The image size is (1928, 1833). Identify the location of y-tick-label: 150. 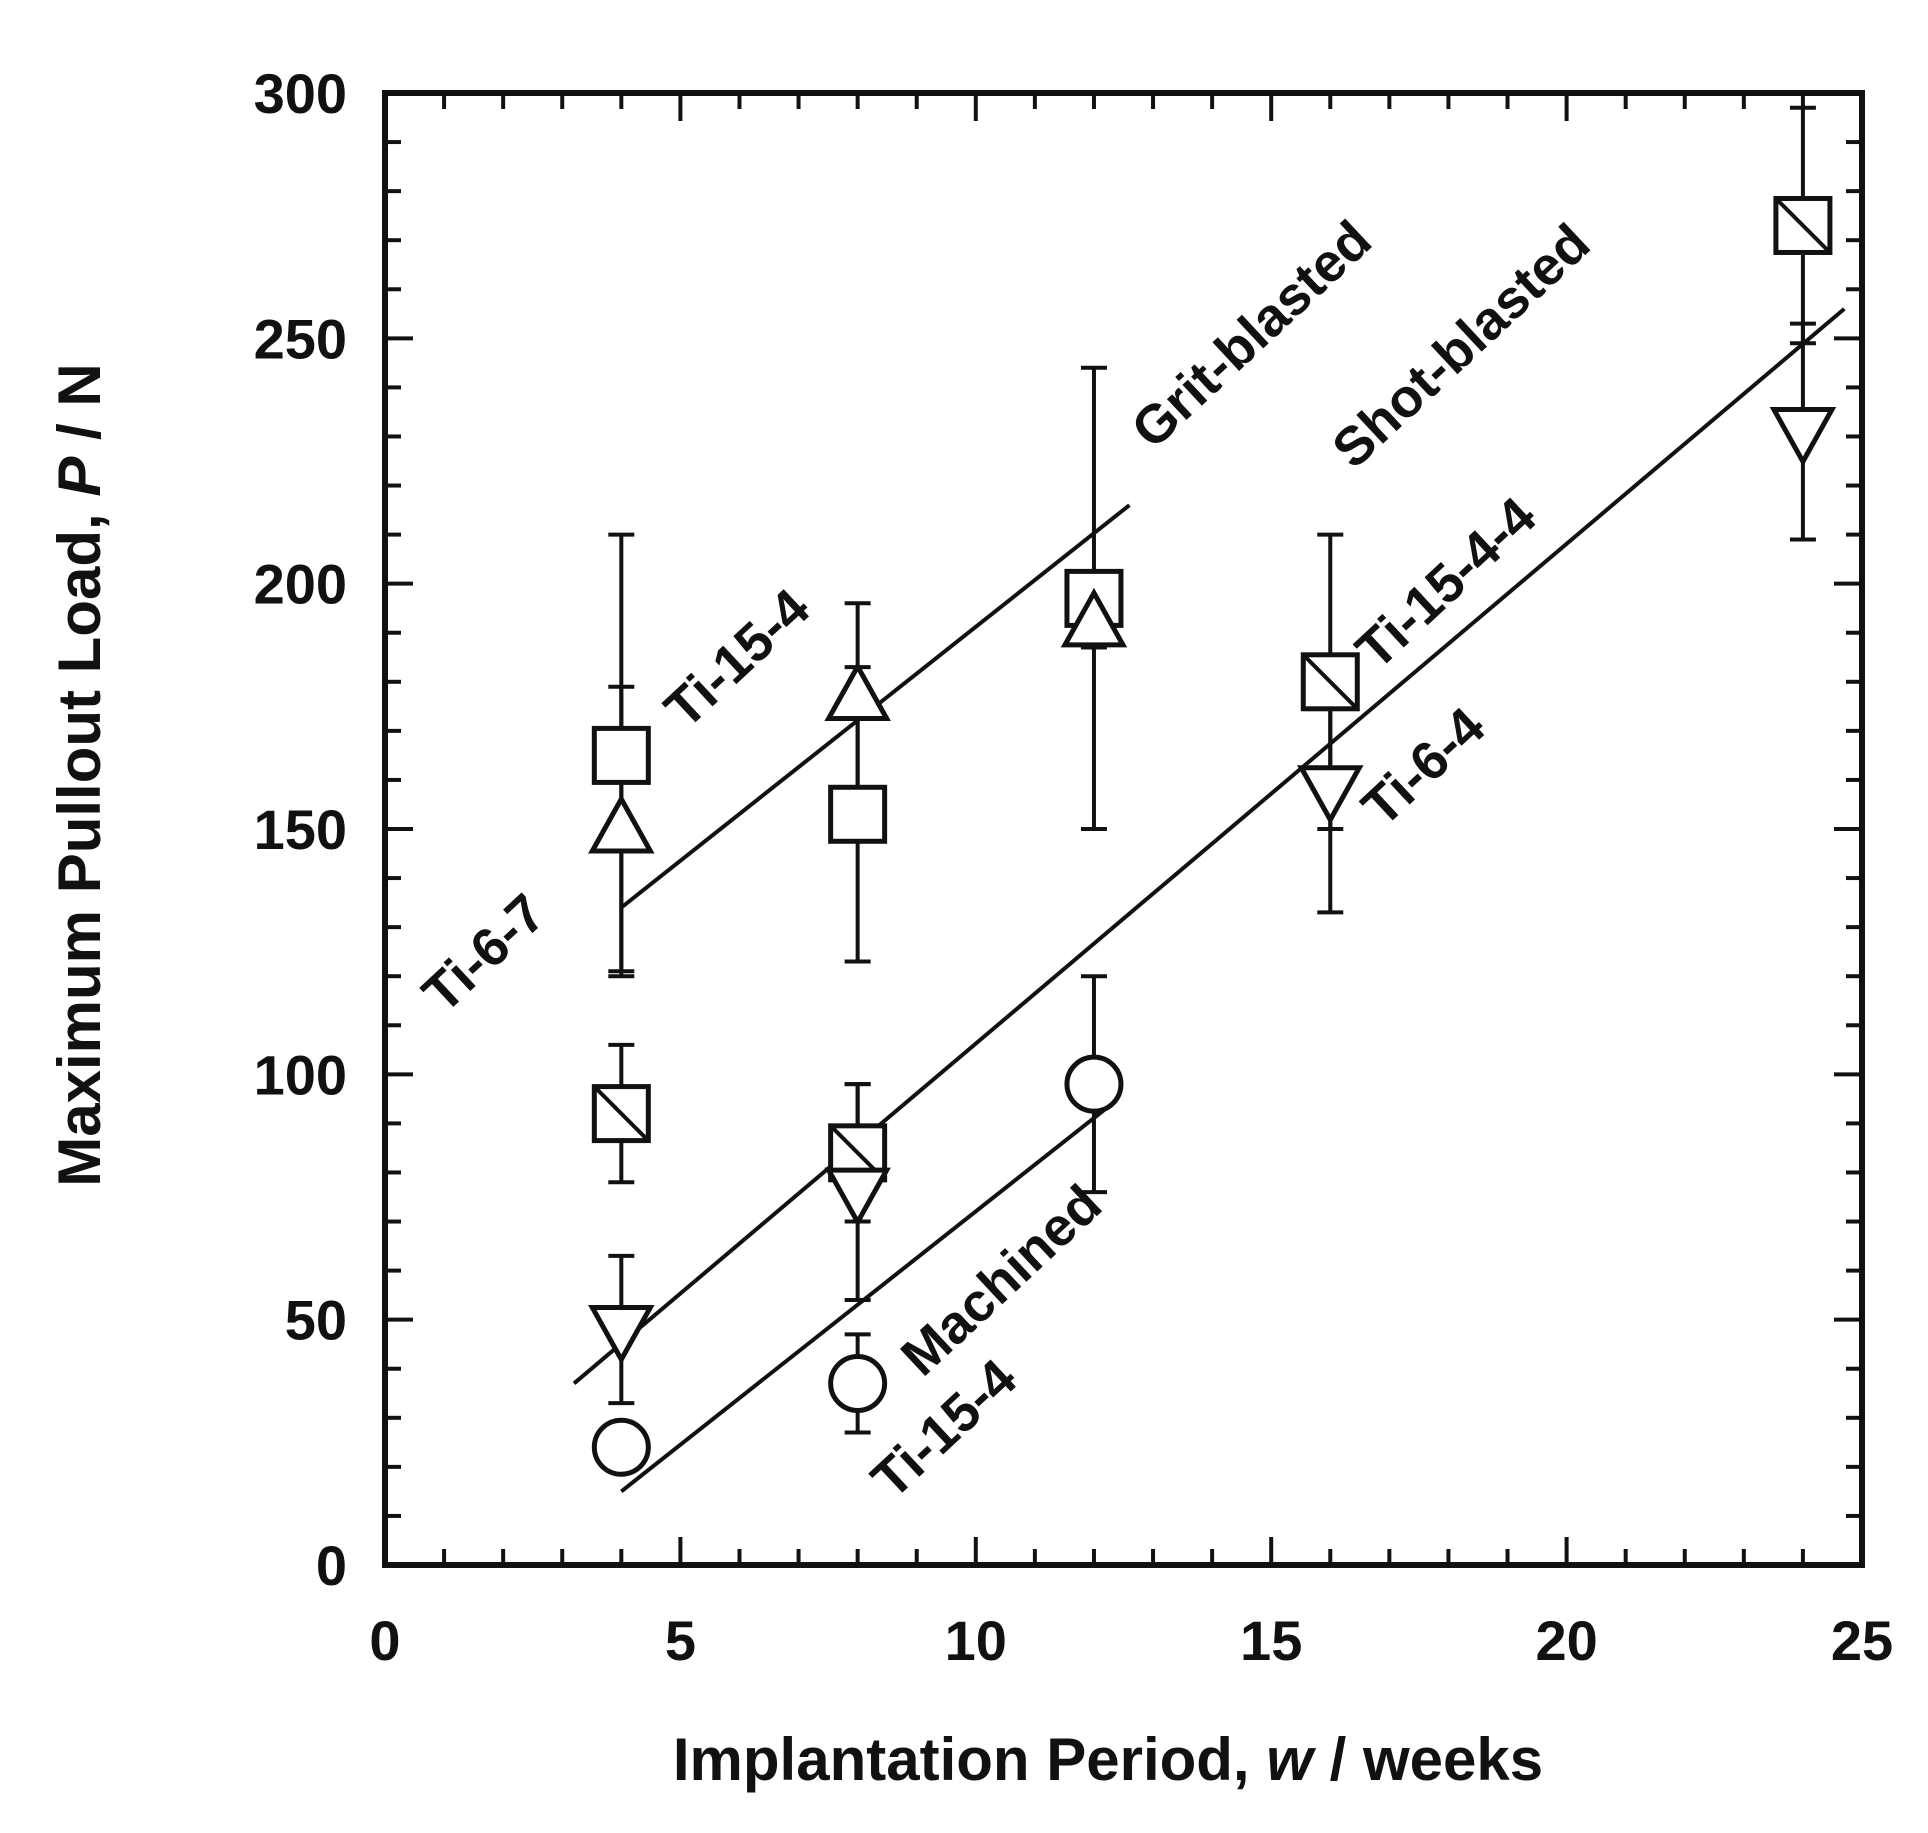
(300, 829).